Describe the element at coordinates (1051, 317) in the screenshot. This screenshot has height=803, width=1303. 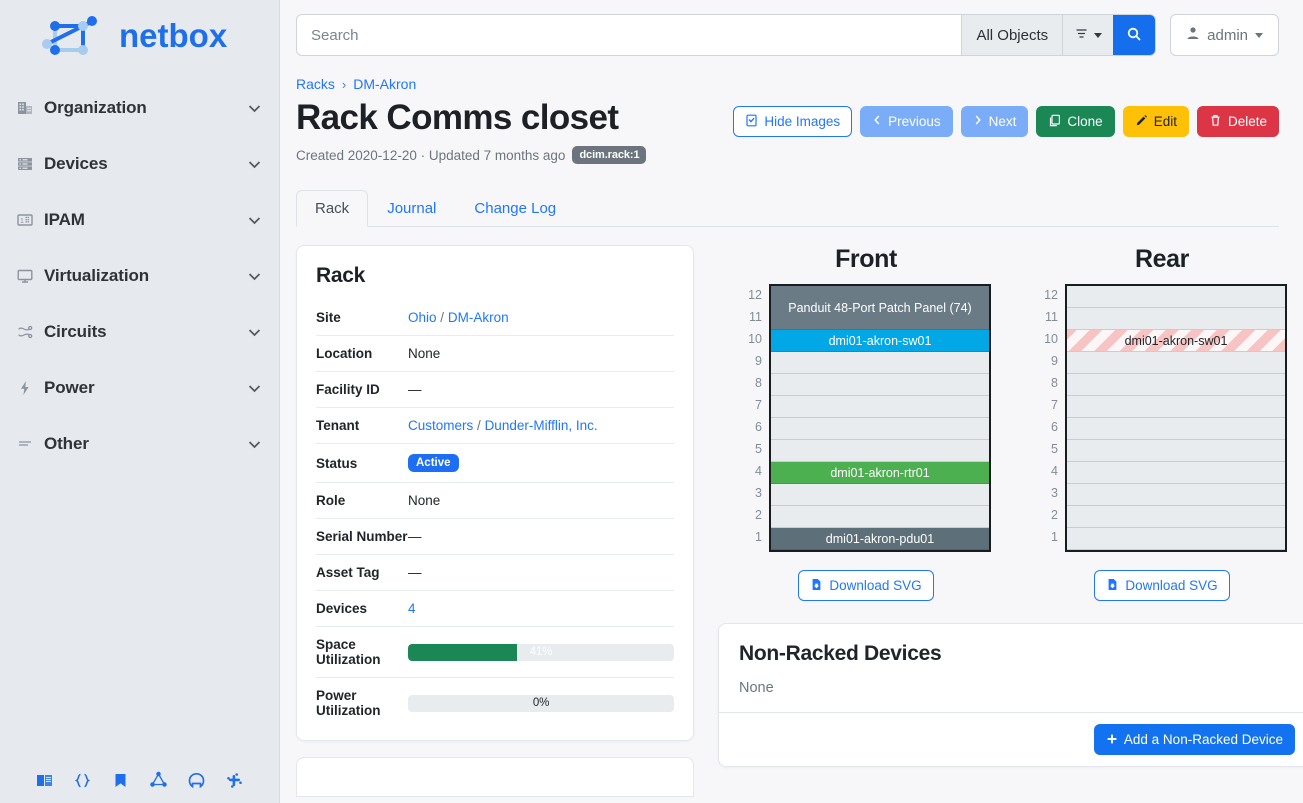
I see `rack-unit-label: 11` at that location.